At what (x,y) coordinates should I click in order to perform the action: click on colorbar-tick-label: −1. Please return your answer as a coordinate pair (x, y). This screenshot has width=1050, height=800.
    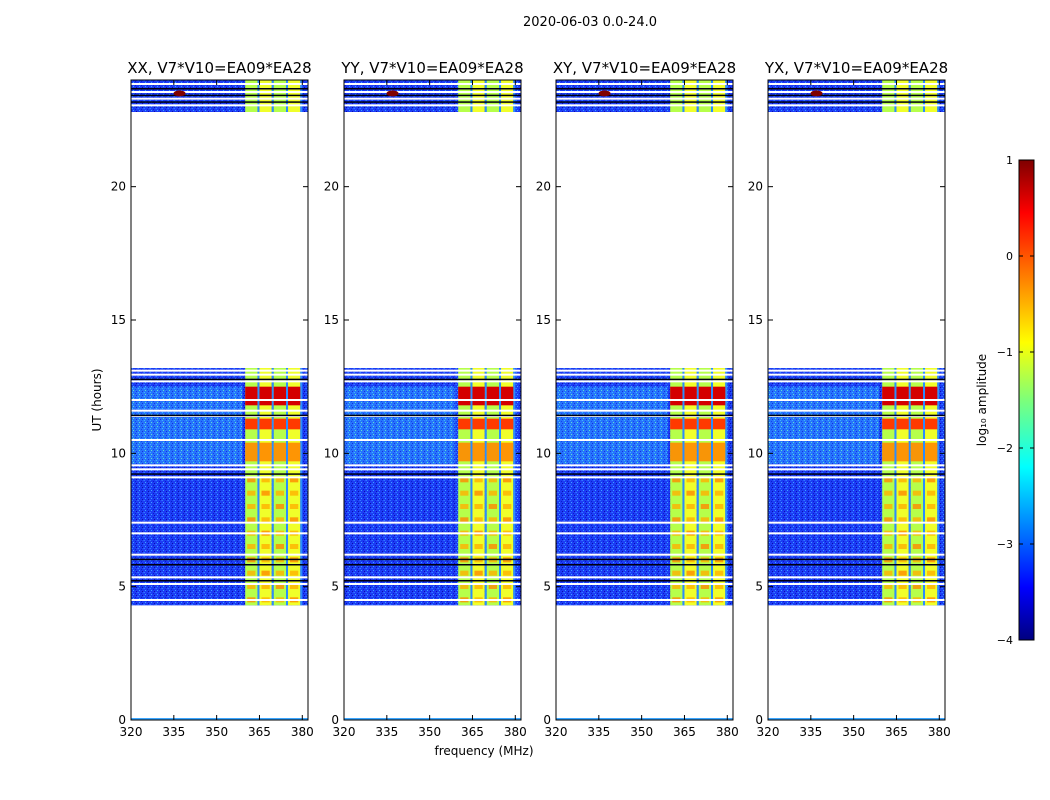
    Looking at the image, I should click on (1005, 352).